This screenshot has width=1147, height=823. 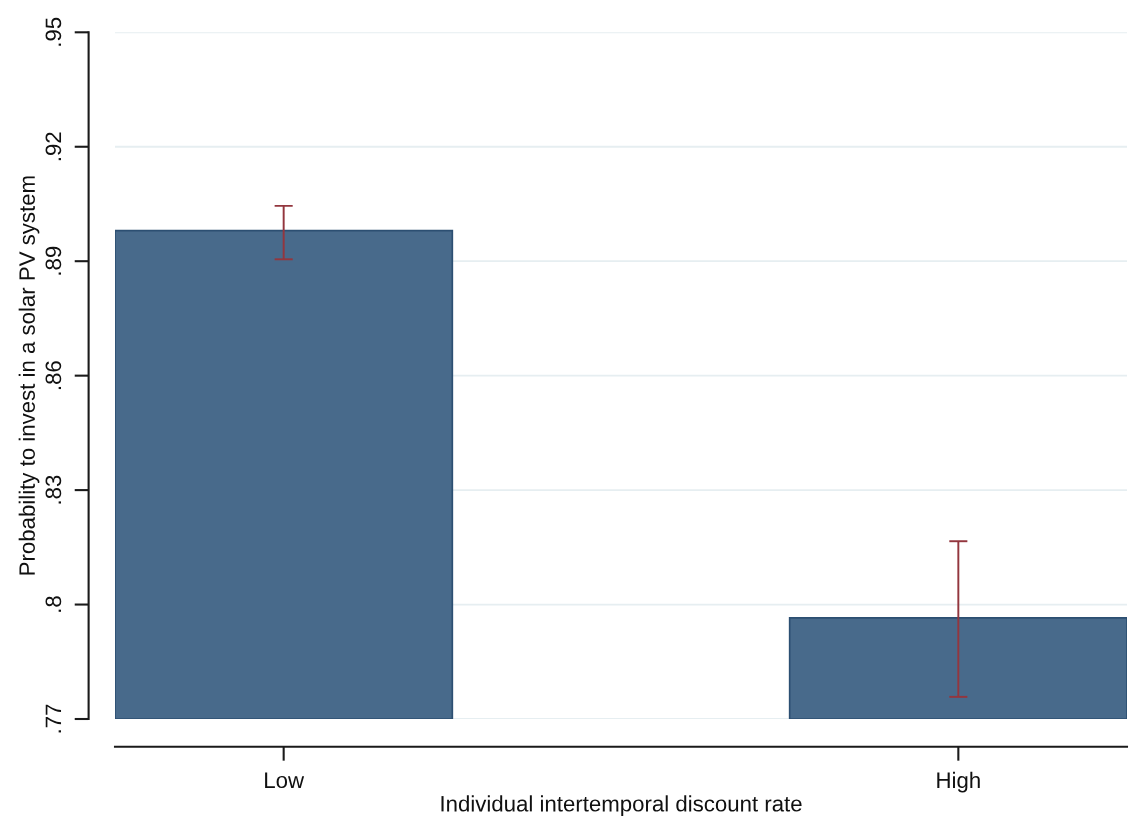 I want to click on y-axis-title: Probability to invest in a solar PV system, so click(x=29, y=375).